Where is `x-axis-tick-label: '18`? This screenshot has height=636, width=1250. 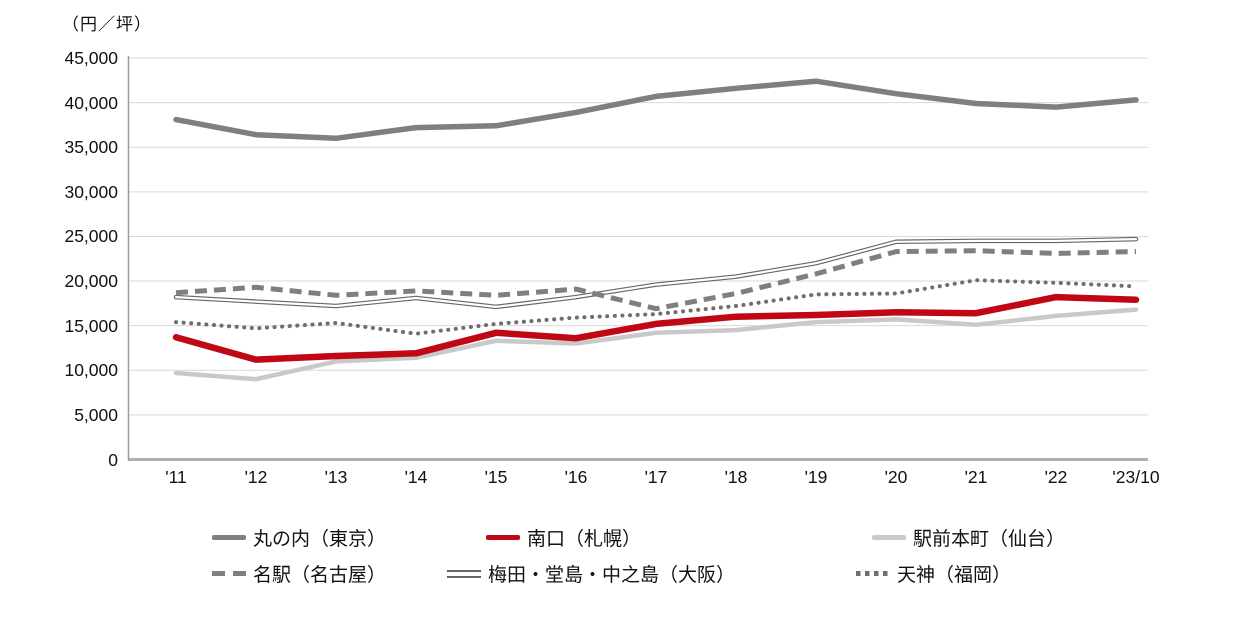 x-axis-tick-label: '18 is located at coordinates (736, 477).